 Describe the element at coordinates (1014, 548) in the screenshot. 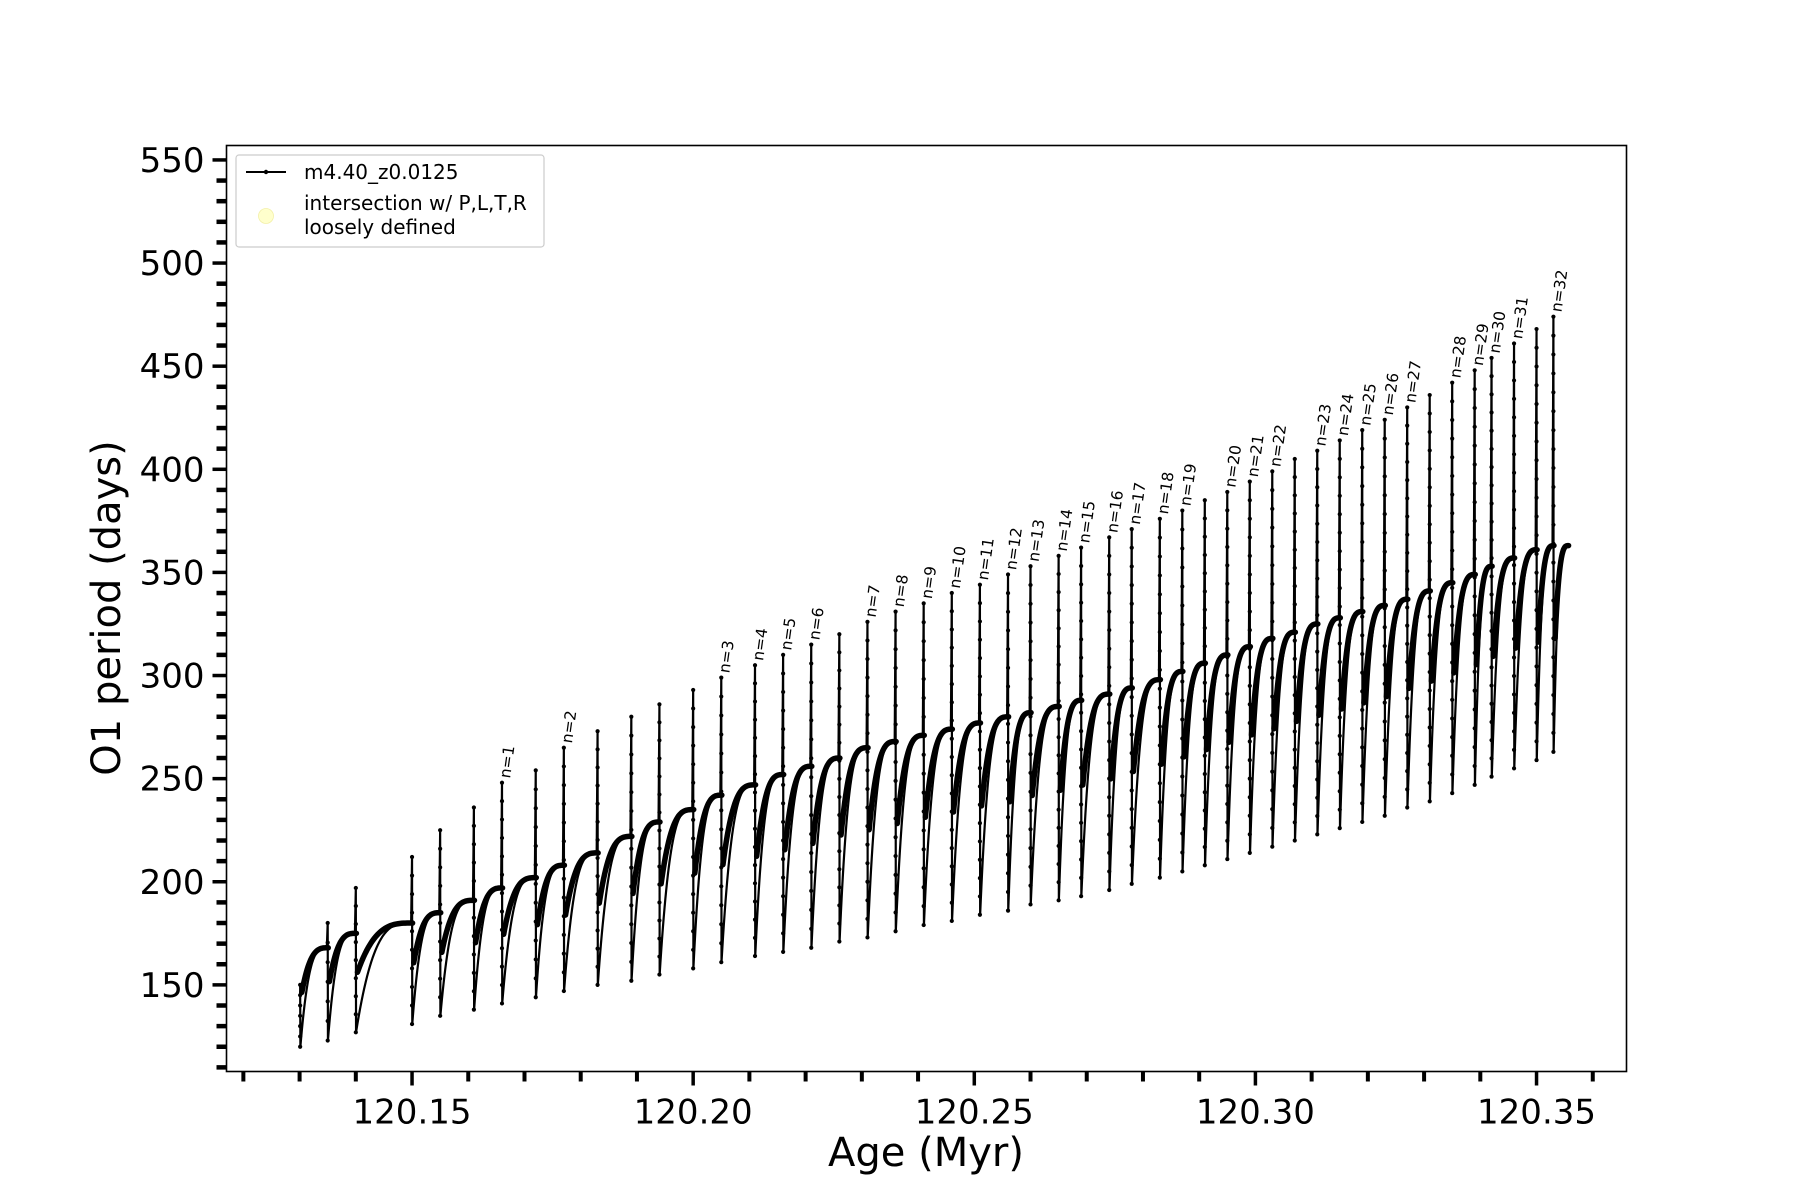

I see `pulse-label: n=12` at that location.